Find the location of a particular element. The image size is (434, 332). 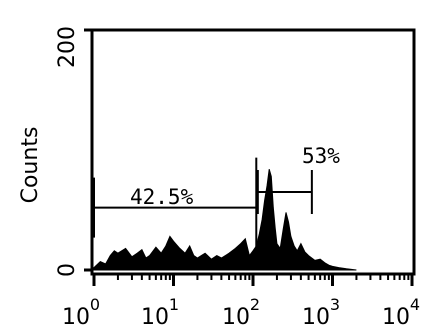

x-tick-exponent: 0 is located at coordinates (95, 304).